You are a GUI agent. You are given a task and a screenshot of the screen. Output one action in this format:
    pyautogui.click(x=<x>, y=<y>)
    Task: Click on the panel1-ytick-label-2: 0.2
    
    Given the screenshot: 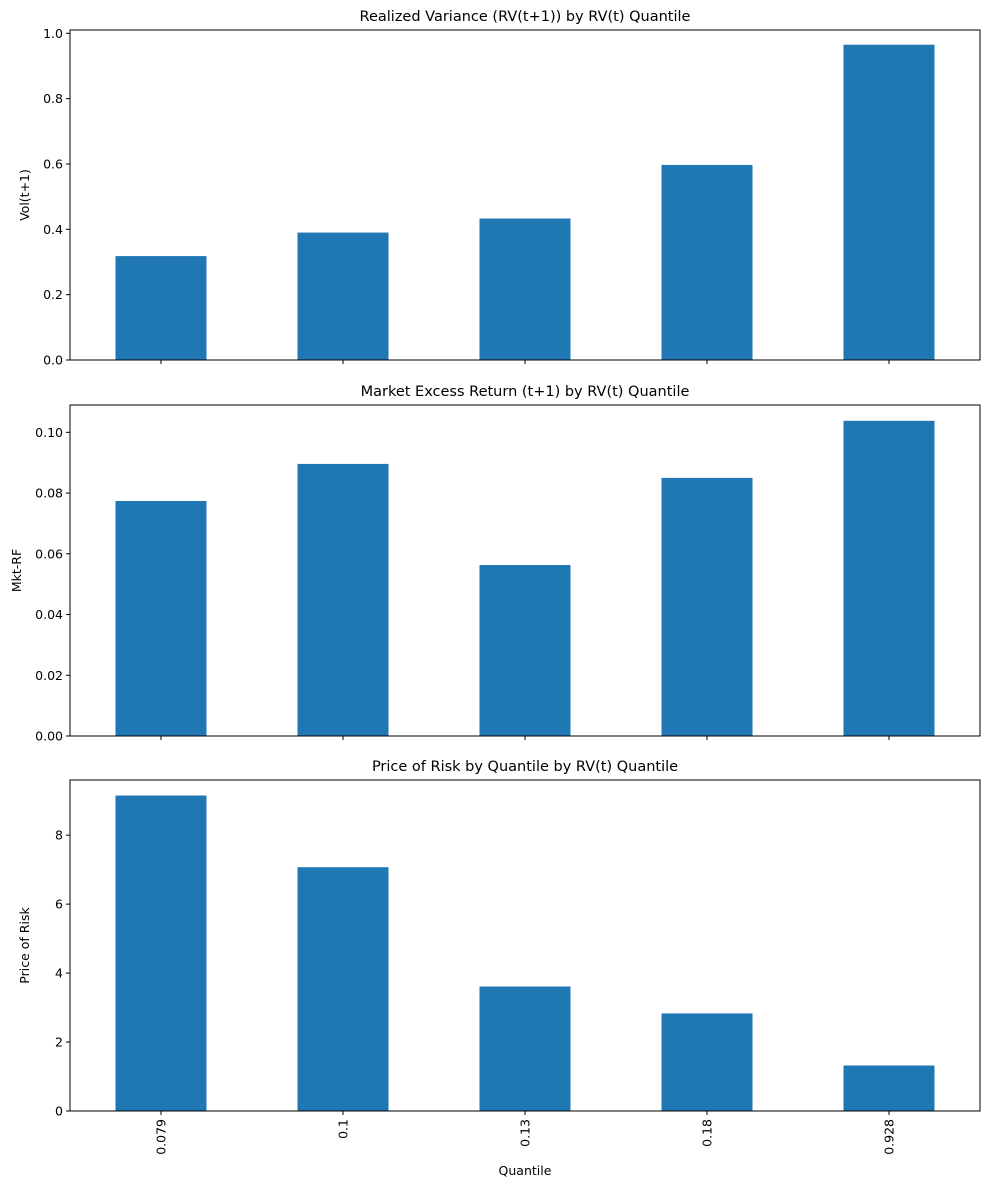 What is the action you would take?
    pyautogui.click(x=53, y=294)
    